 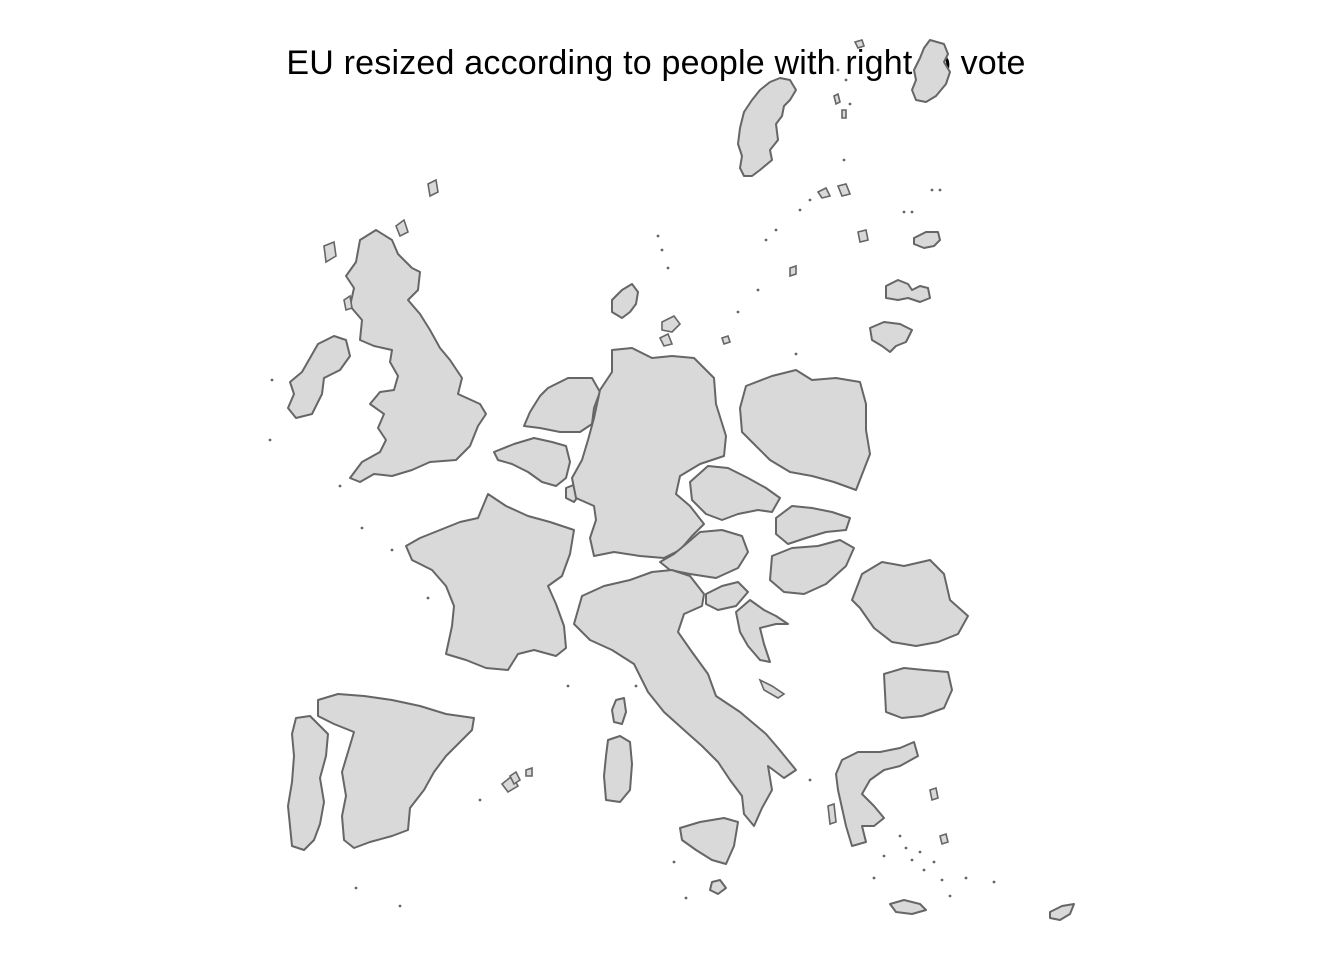 What do you see at coordinates (685, 698) in the screenshot?
I see `country-italy` at bounding box center [685, 698].